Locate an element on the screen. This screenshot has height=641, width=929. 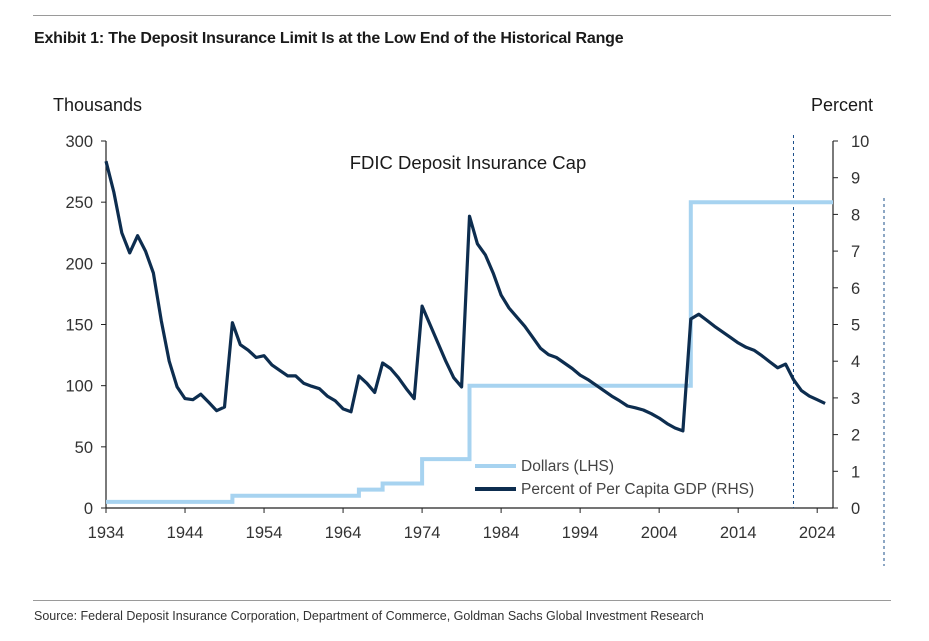
y-right-tick-label: 6 is located at coordinates (855, 289).